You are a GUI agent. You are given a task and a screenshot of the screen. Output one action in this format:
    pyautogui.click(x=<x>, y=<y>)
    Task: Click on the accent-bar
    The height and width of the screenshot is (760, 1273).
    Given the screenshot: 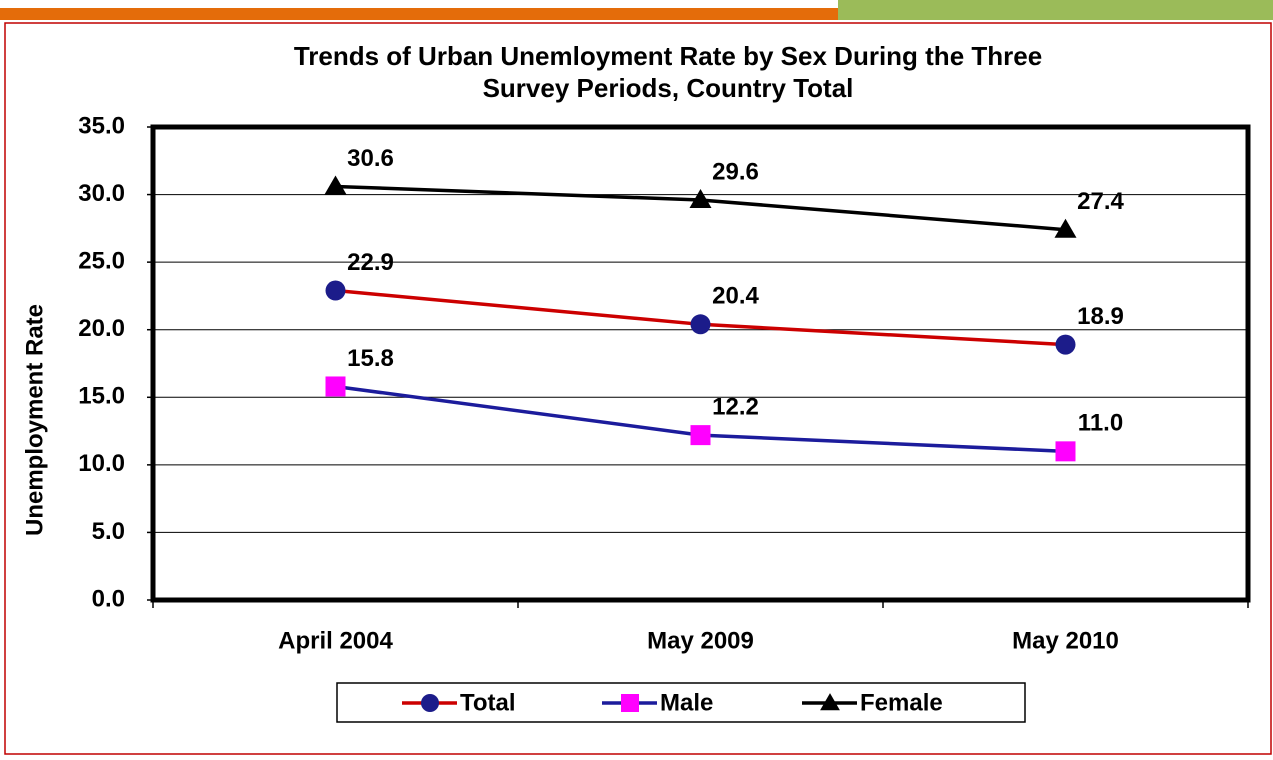 What is the action you would take?
    pyautogui.click(x=1055, y=10)
    